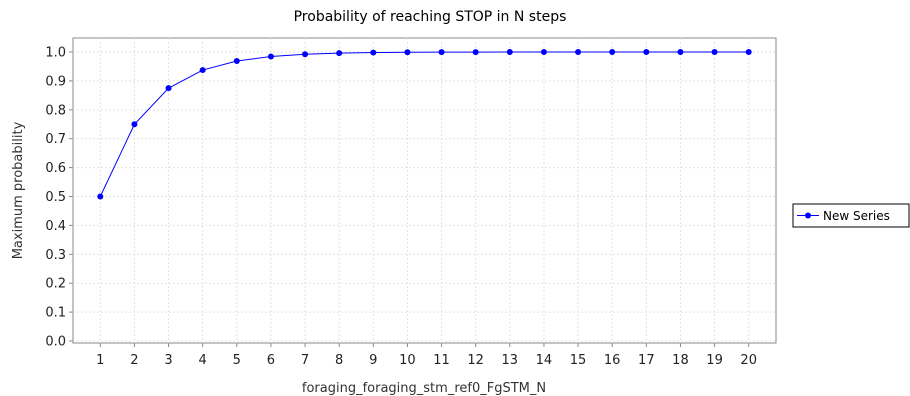 This screenshot has height=396, width=910. Describe the element at coordinates (55, 168) in the screenshot. I see `y-tick-label: 0.6` at that location.